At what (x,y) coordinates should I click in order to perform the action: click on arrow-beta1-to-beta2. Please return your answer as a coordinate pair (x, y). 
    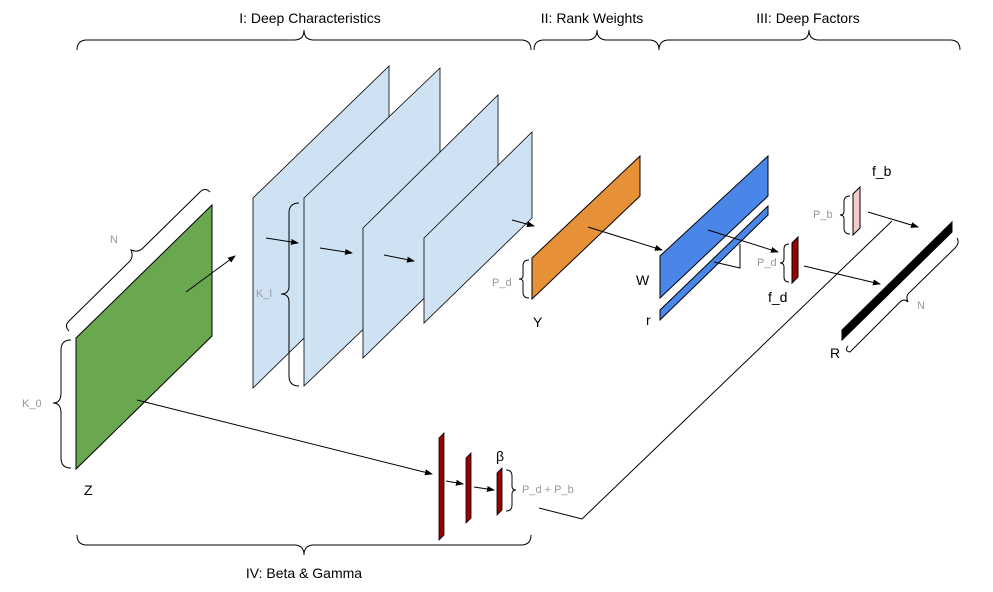
    Looking at the image, I should click on (454, 482).